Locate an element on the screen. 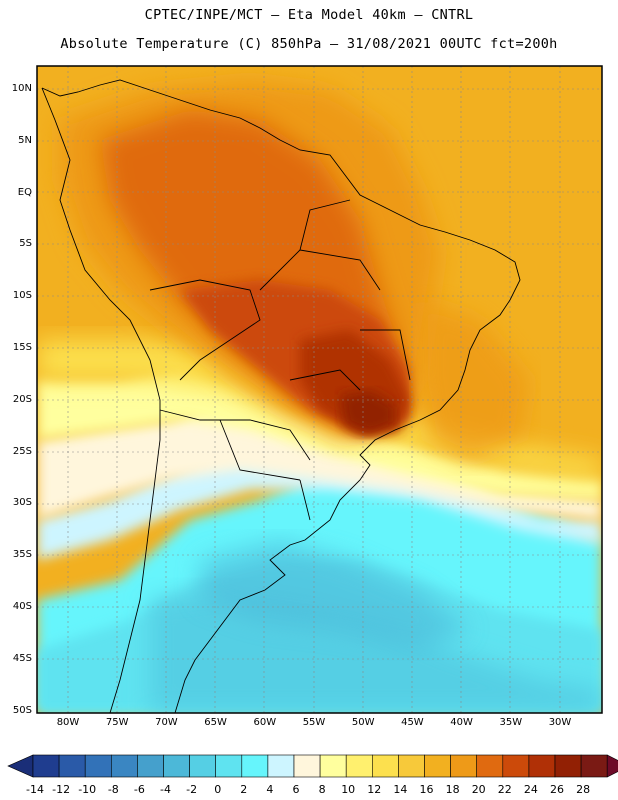 This screenshot has height=800, width=618. lon-label: 55W is located at coordinates (314, 722).